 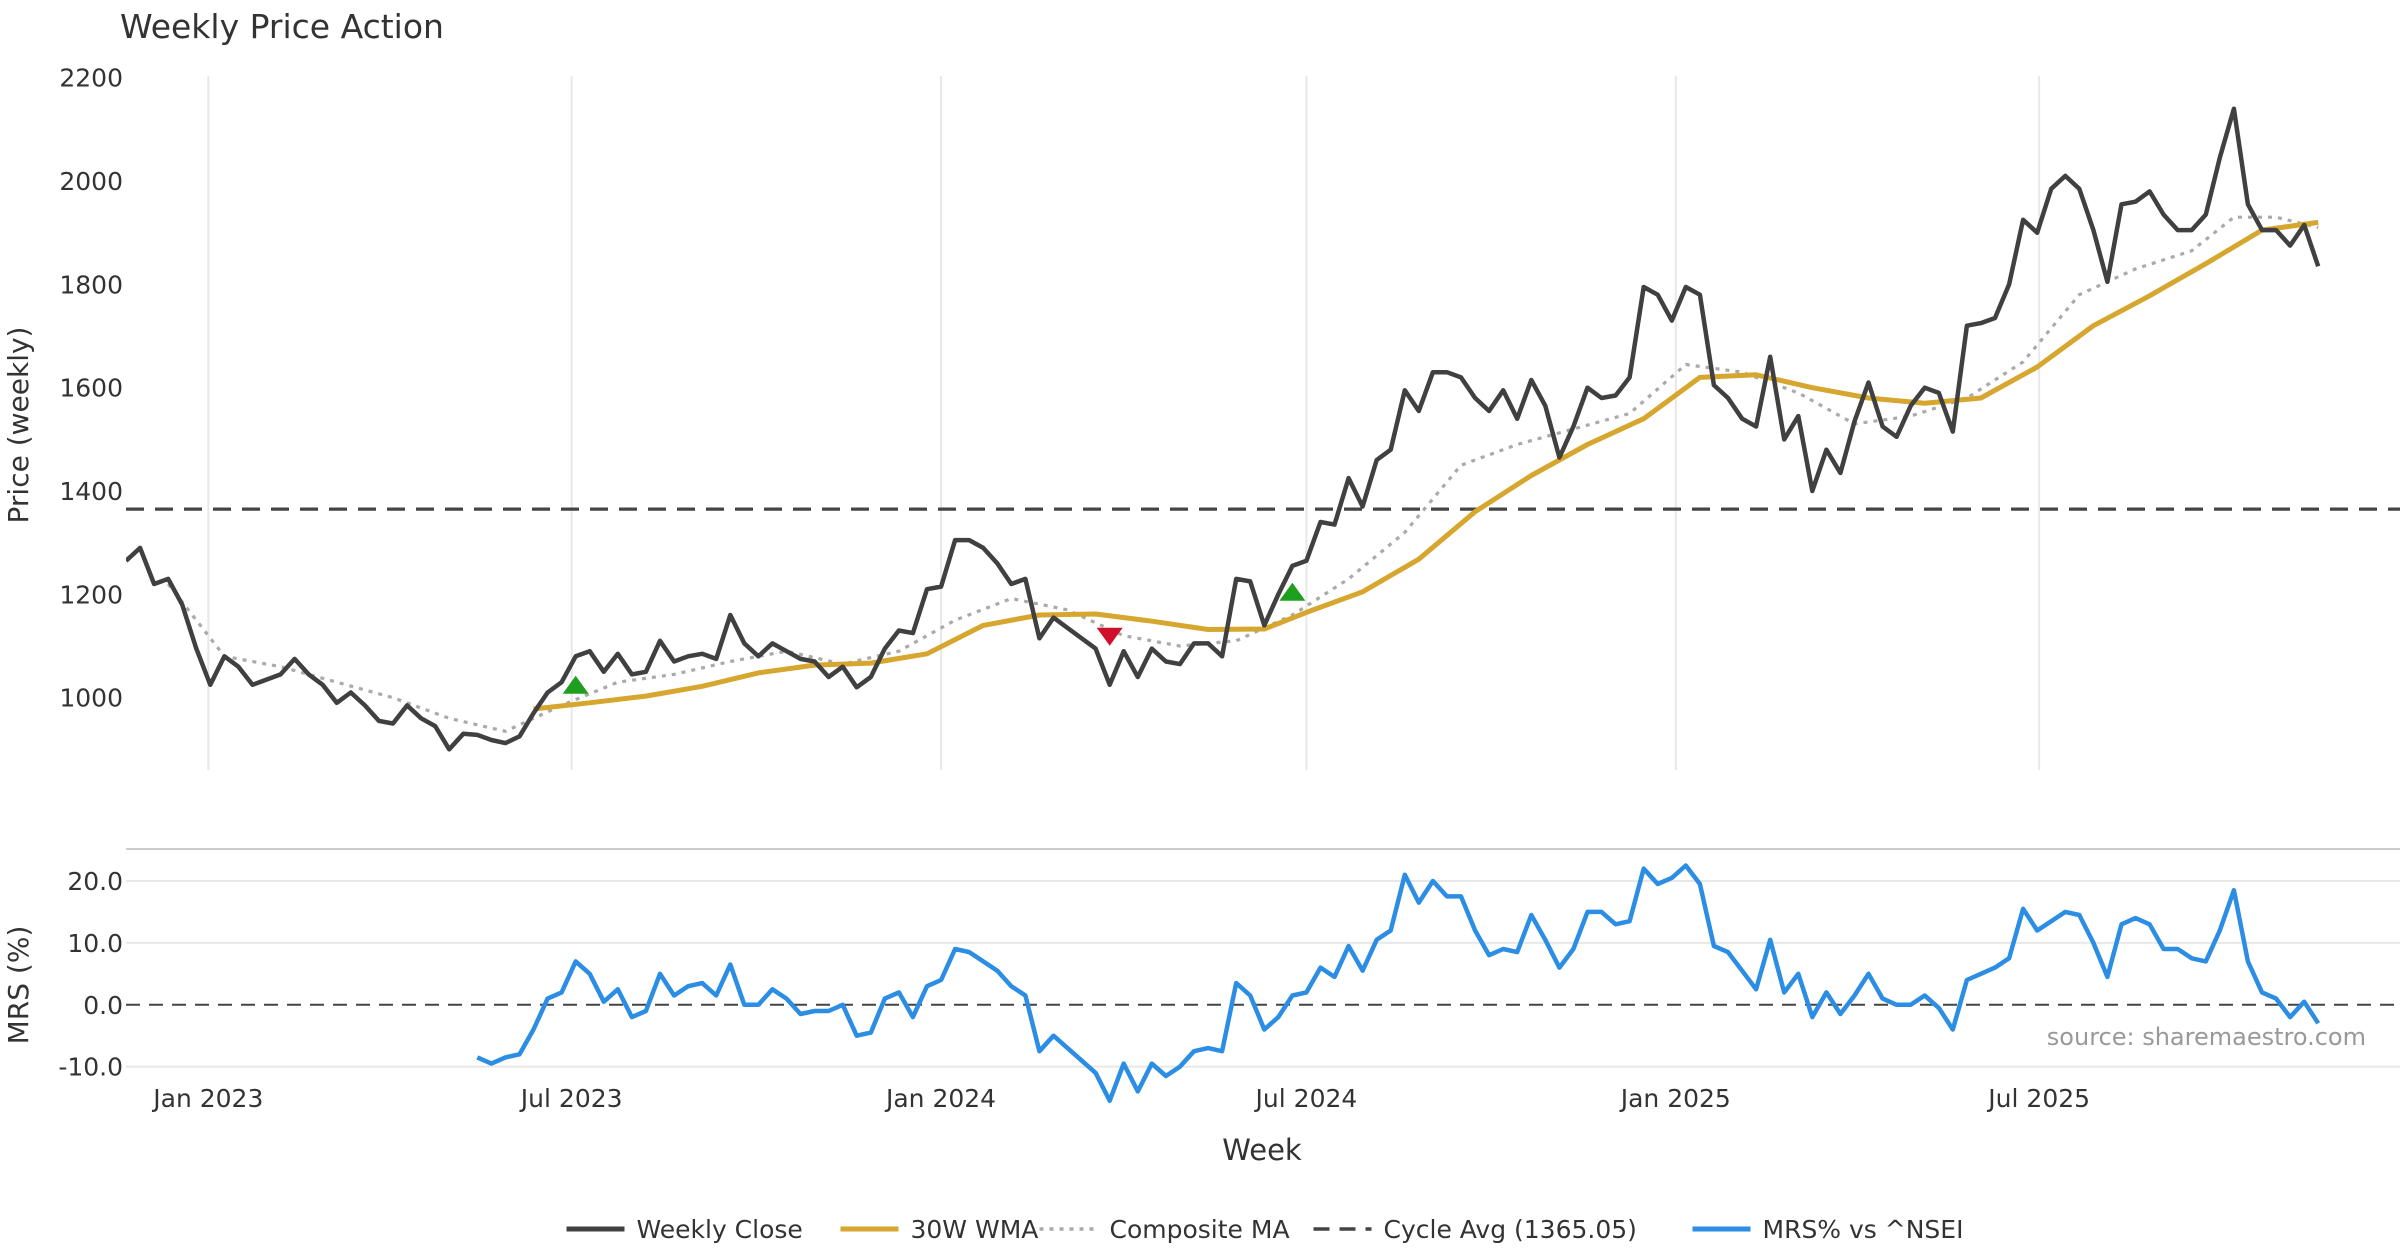 What do you see at coordinates (1863, 1229) in the screenshot?
I see `legend-label: MRS% vs ^NSEI` at bounding box center [1863, 1229].